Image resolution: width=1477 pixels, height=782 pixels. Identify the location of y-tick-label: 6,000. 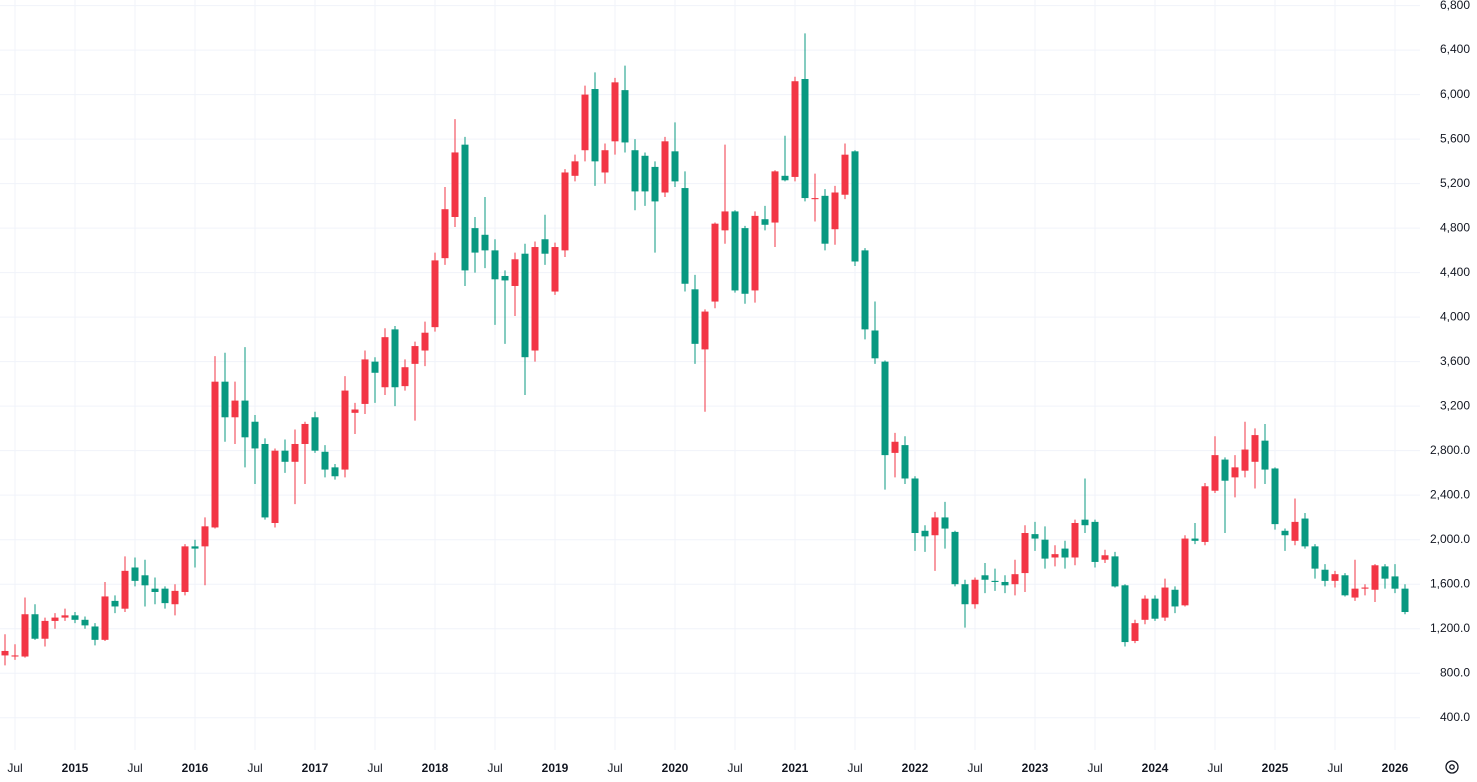
(1455, 94).